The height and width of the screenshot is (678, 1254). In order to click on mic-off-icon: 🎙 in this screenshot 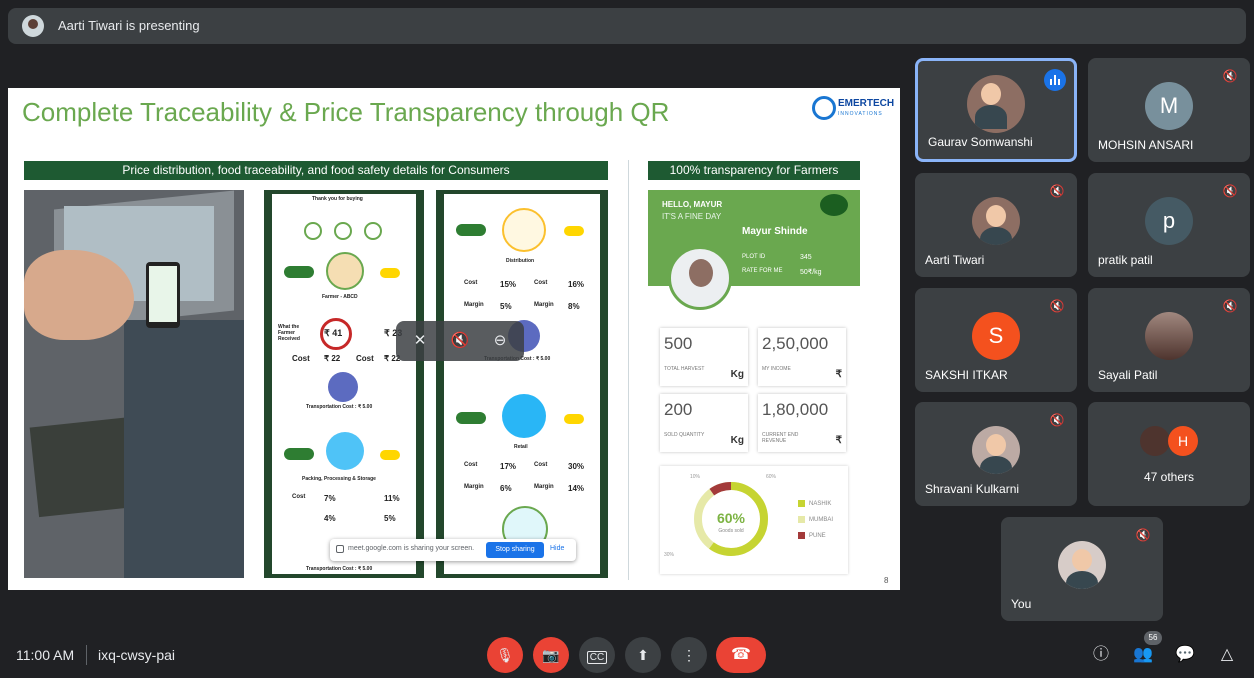, I will do `click(505, 655)`.